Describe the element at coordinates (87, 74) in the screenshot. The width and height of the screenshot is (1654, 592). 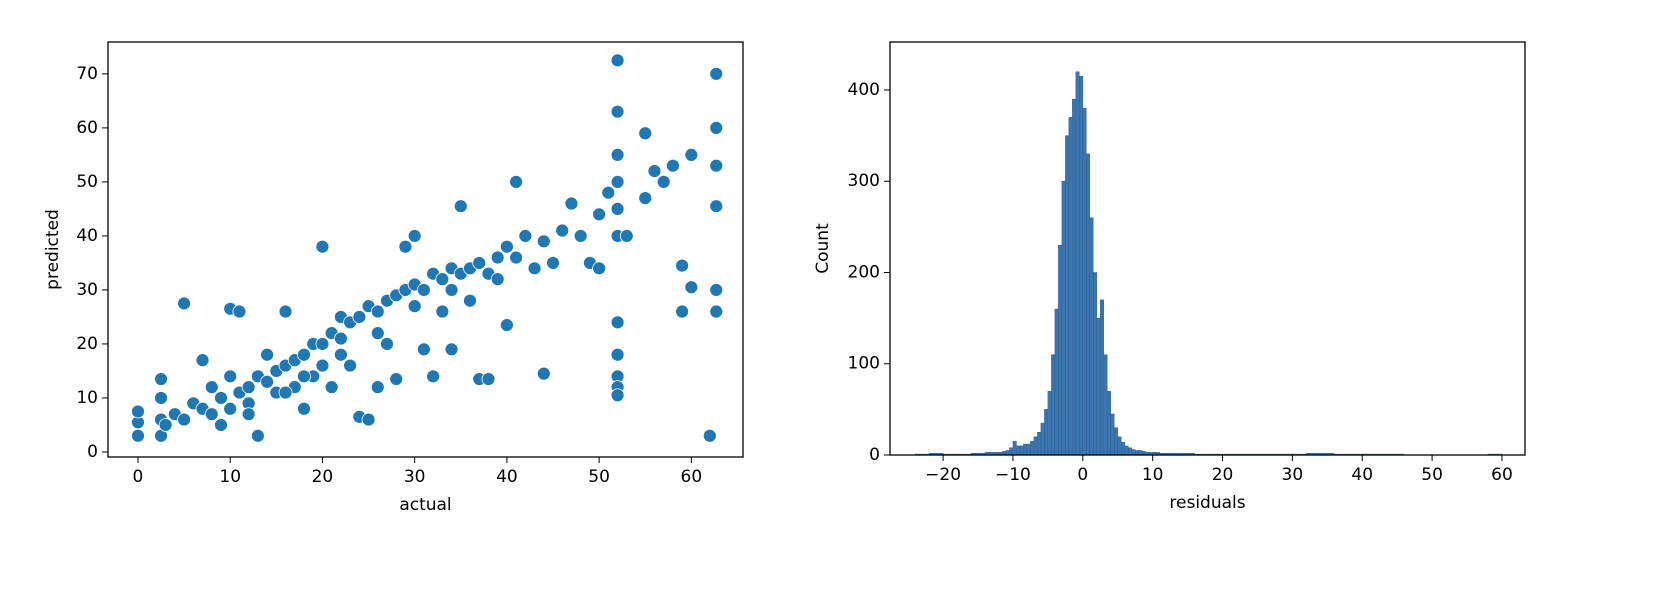
I see `y-tick-label: 70` at that location.